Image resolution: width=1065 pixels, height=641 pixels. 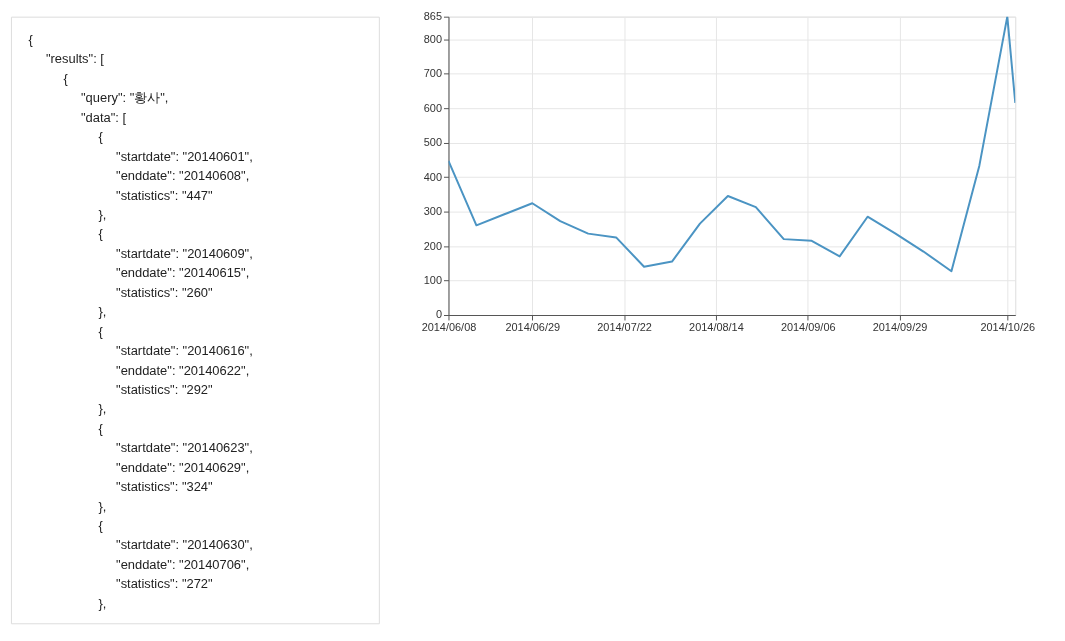 I want to click on text: "startdate": "20140623",, so click(x=184, y=448).